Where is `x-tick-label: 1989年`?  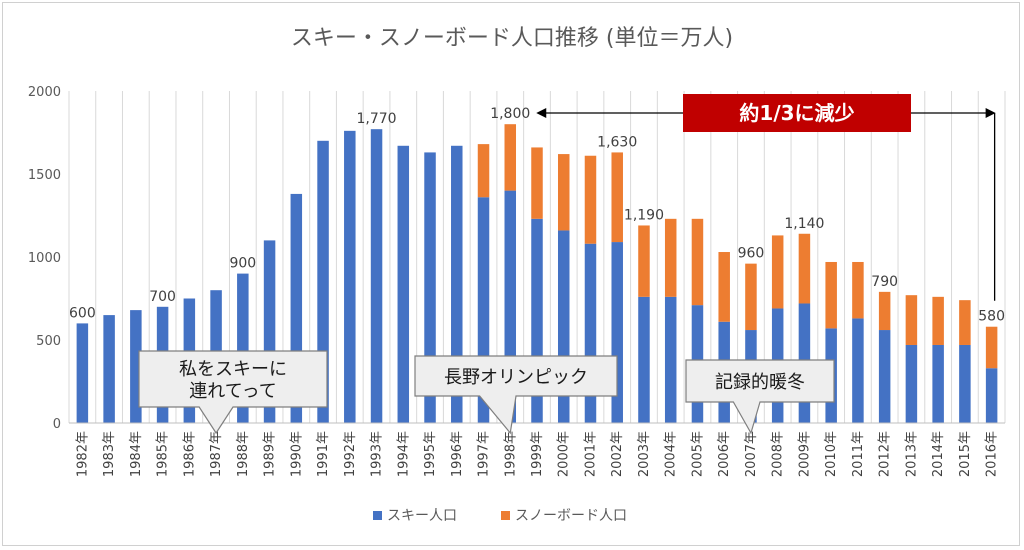
x-tick-label: 1989年 is located at coordinates (270, 454).